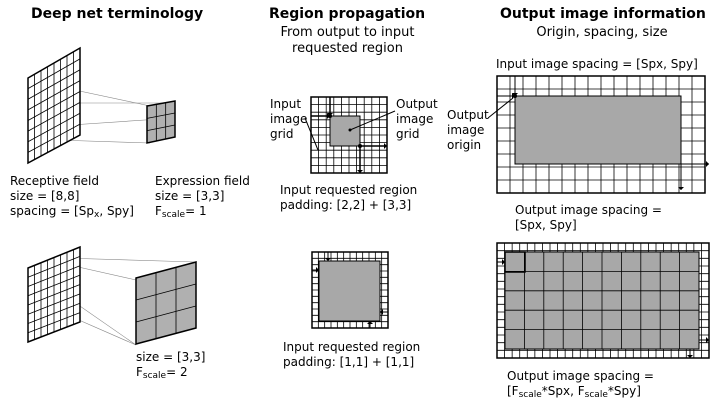  I want to click on input-grid-word-2: image, so click(289, 119).